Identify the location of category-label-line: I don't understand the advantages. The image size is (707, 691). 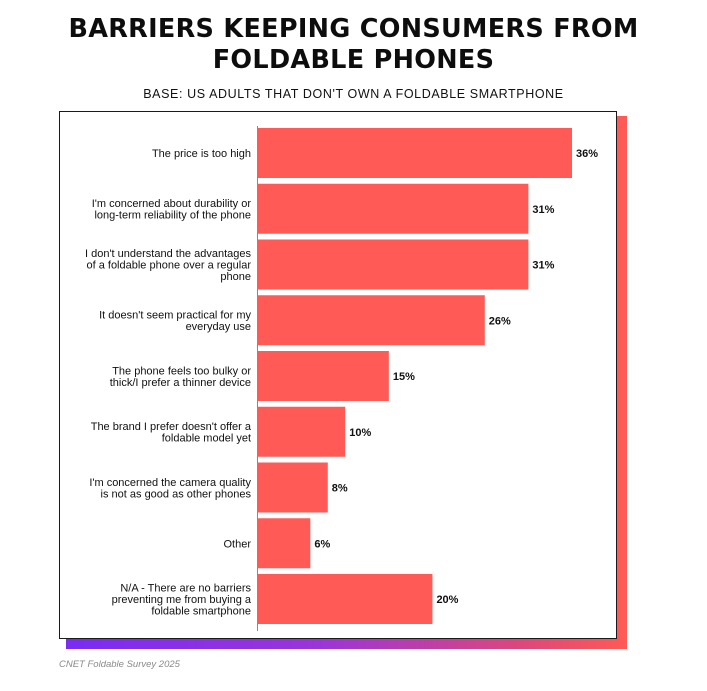
(168, 254).